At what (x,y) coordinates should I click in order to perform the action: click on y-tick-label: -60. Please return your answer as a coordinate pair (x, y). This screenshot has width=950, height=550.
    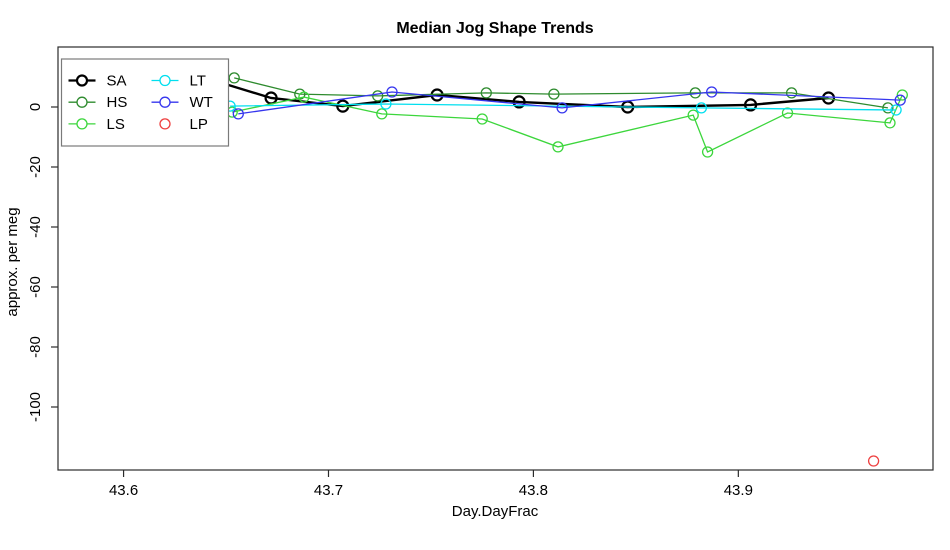
    Looking at the image, I should click on (35, 287).